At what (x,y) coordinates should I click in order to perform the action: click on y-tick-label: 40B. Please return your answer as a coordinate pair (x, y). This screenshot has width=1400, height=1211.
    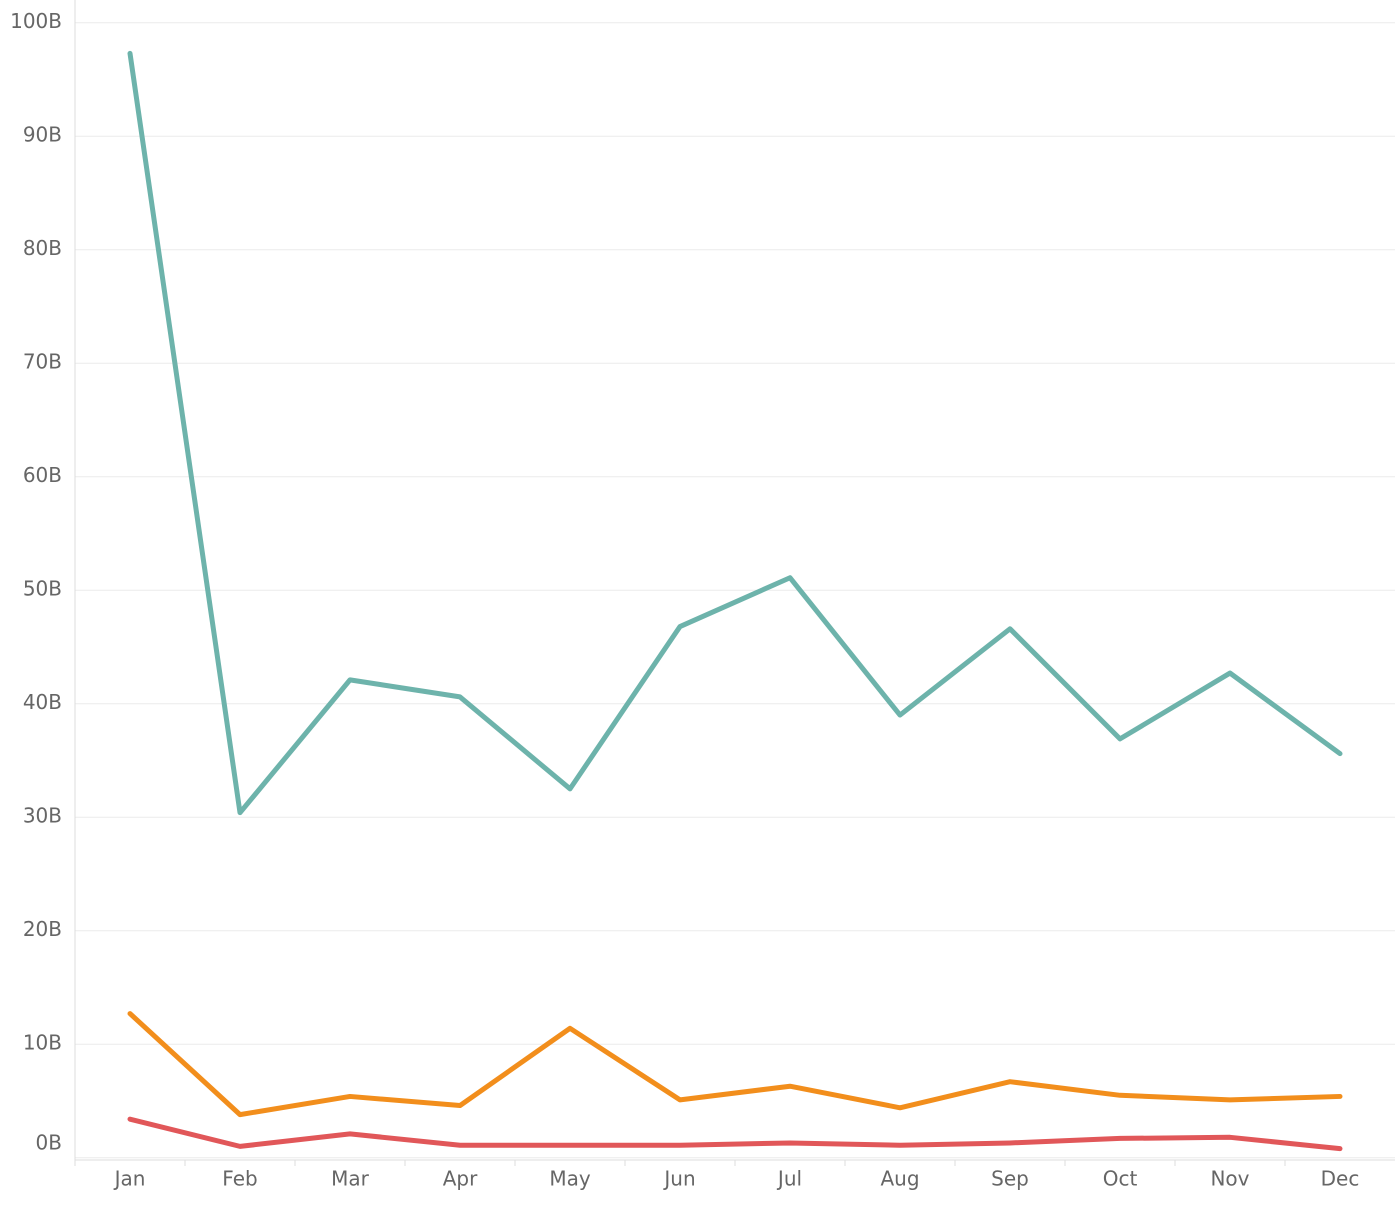
    Looking at the image, I should click on (42, 702).